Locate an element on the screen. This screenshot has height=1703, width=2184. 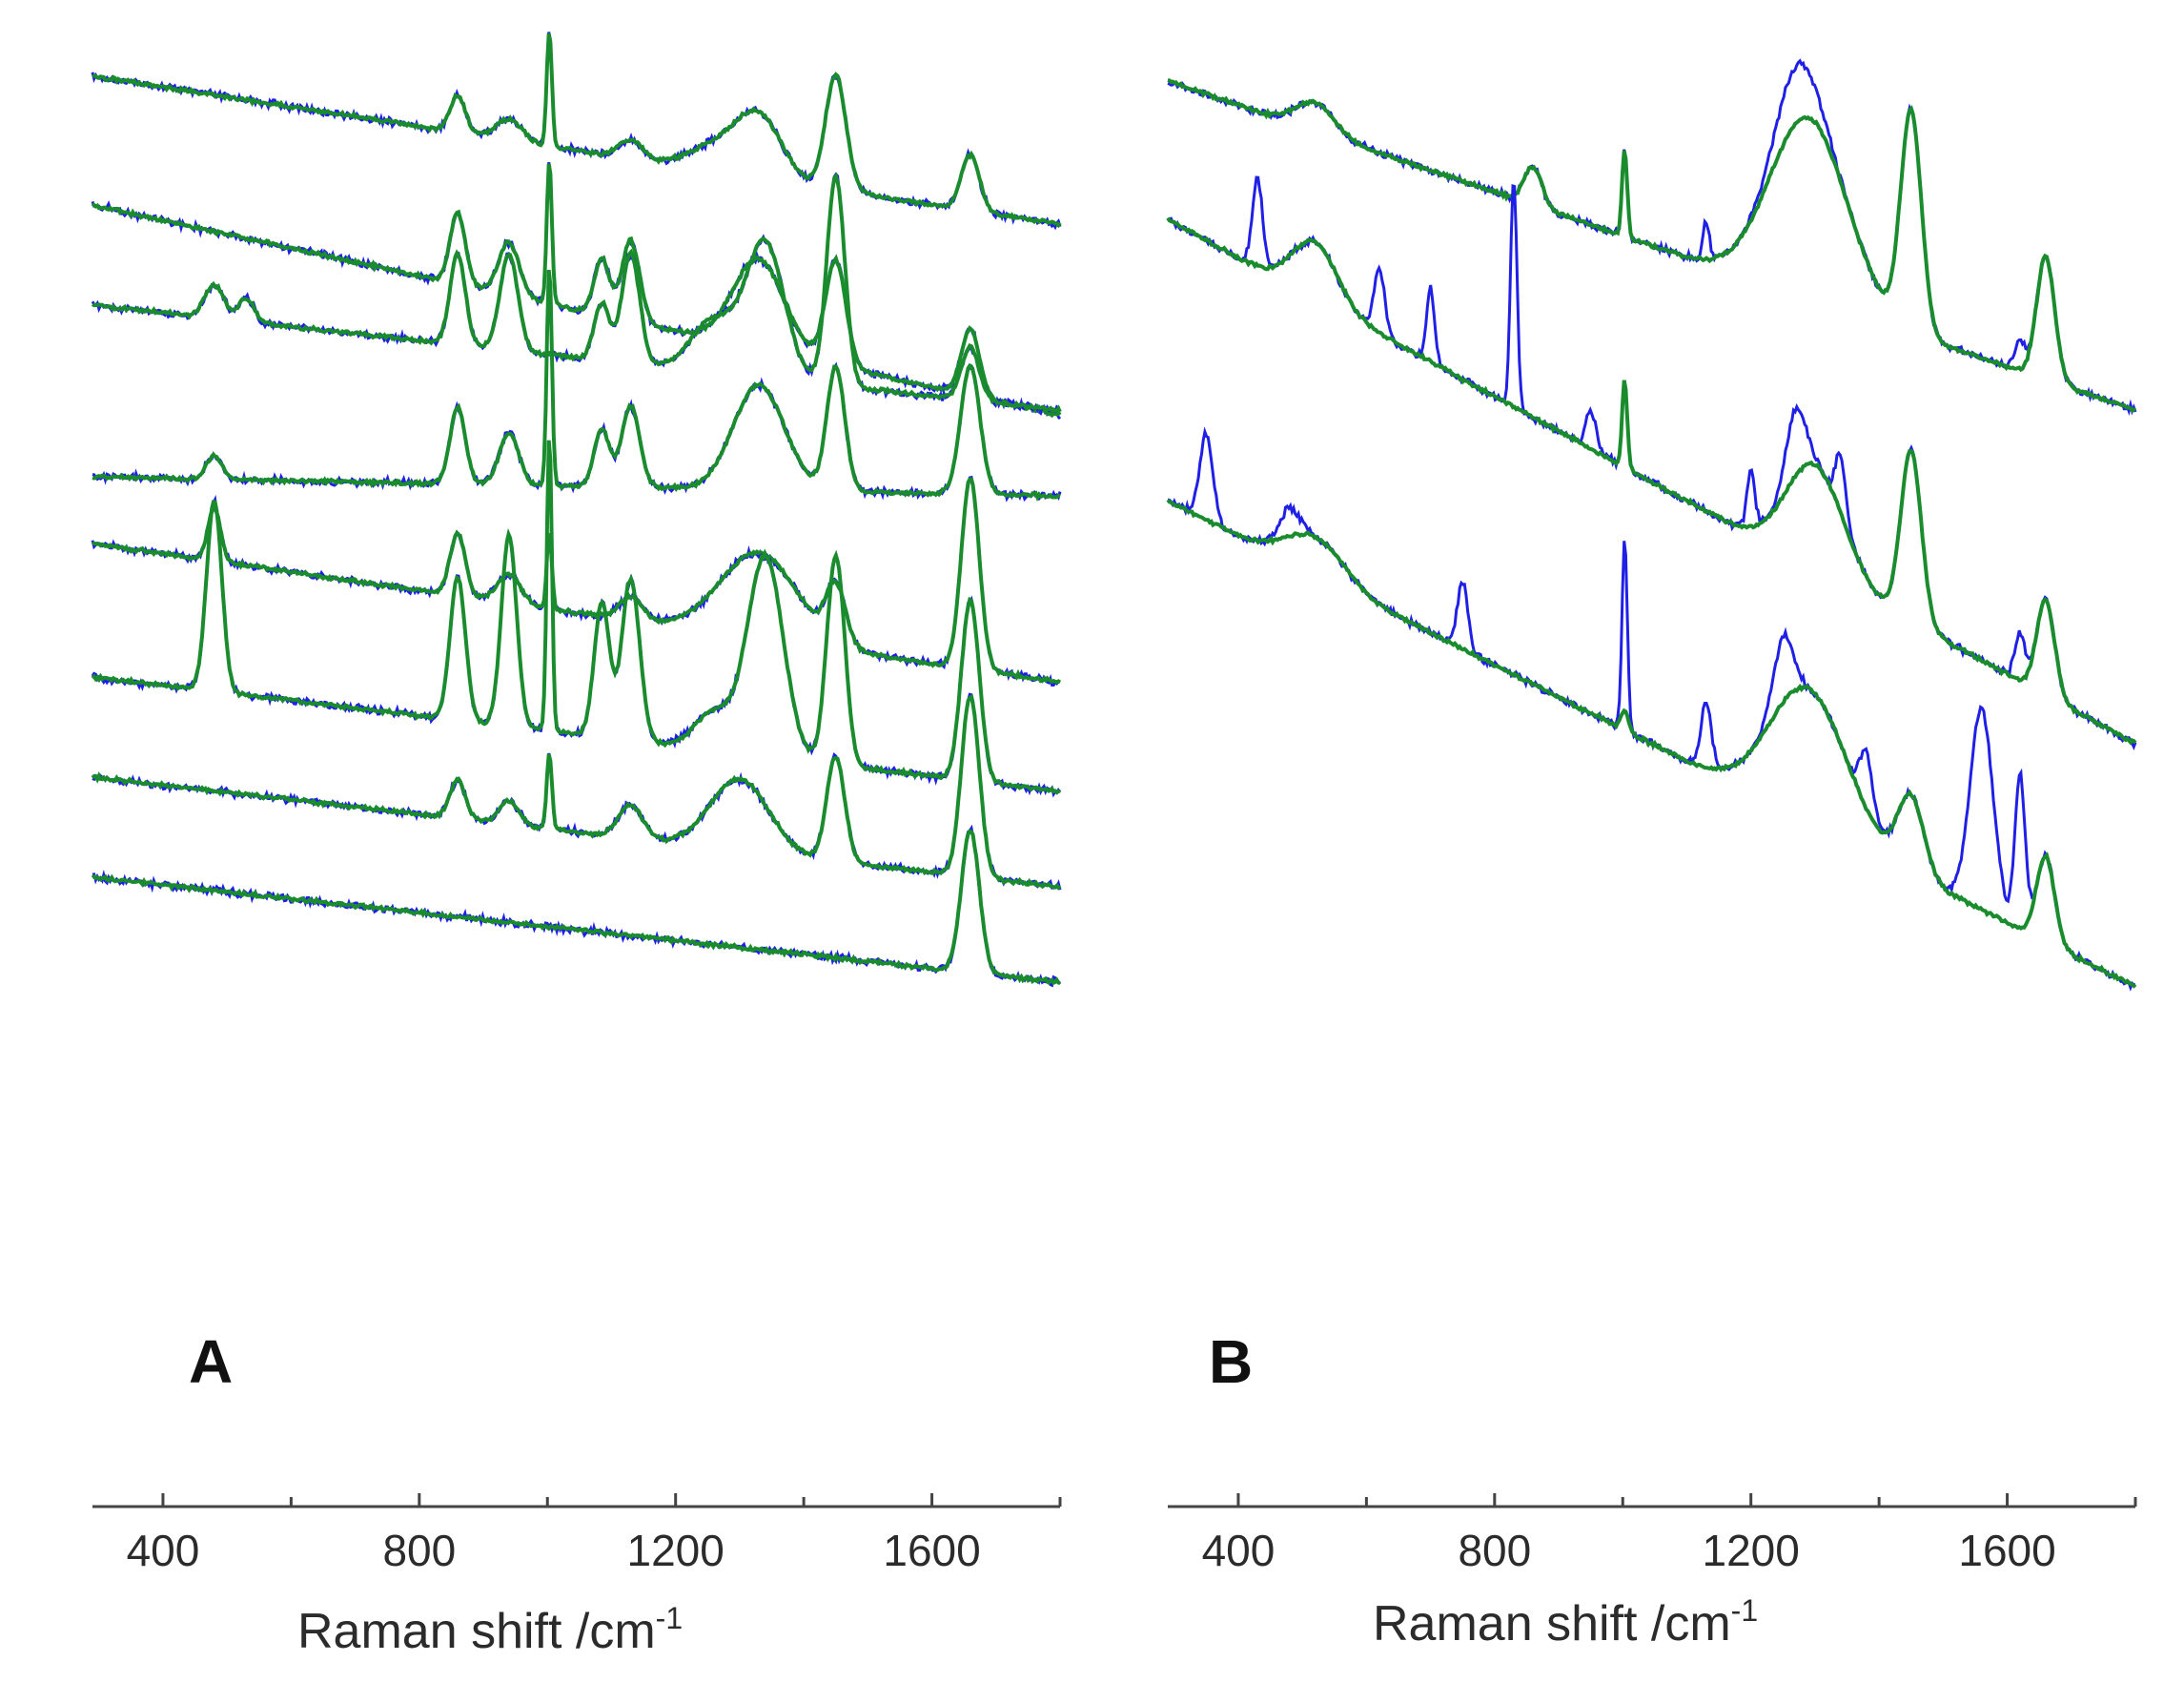
panel-a-tick-label-1600: 1600 is located at coordinates (932, 1551).